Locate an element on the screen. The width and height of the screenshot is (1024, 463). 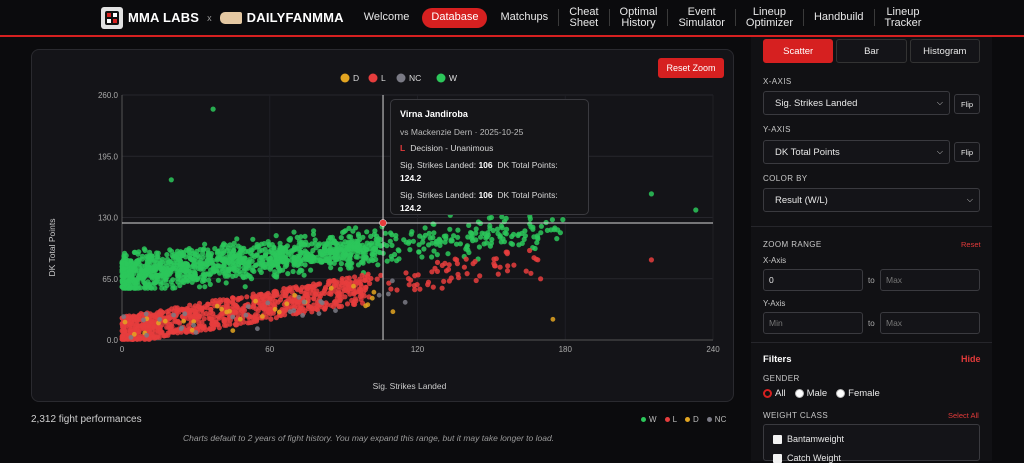
zoom-reset-link: Reset is located at coordinates (971, 244).